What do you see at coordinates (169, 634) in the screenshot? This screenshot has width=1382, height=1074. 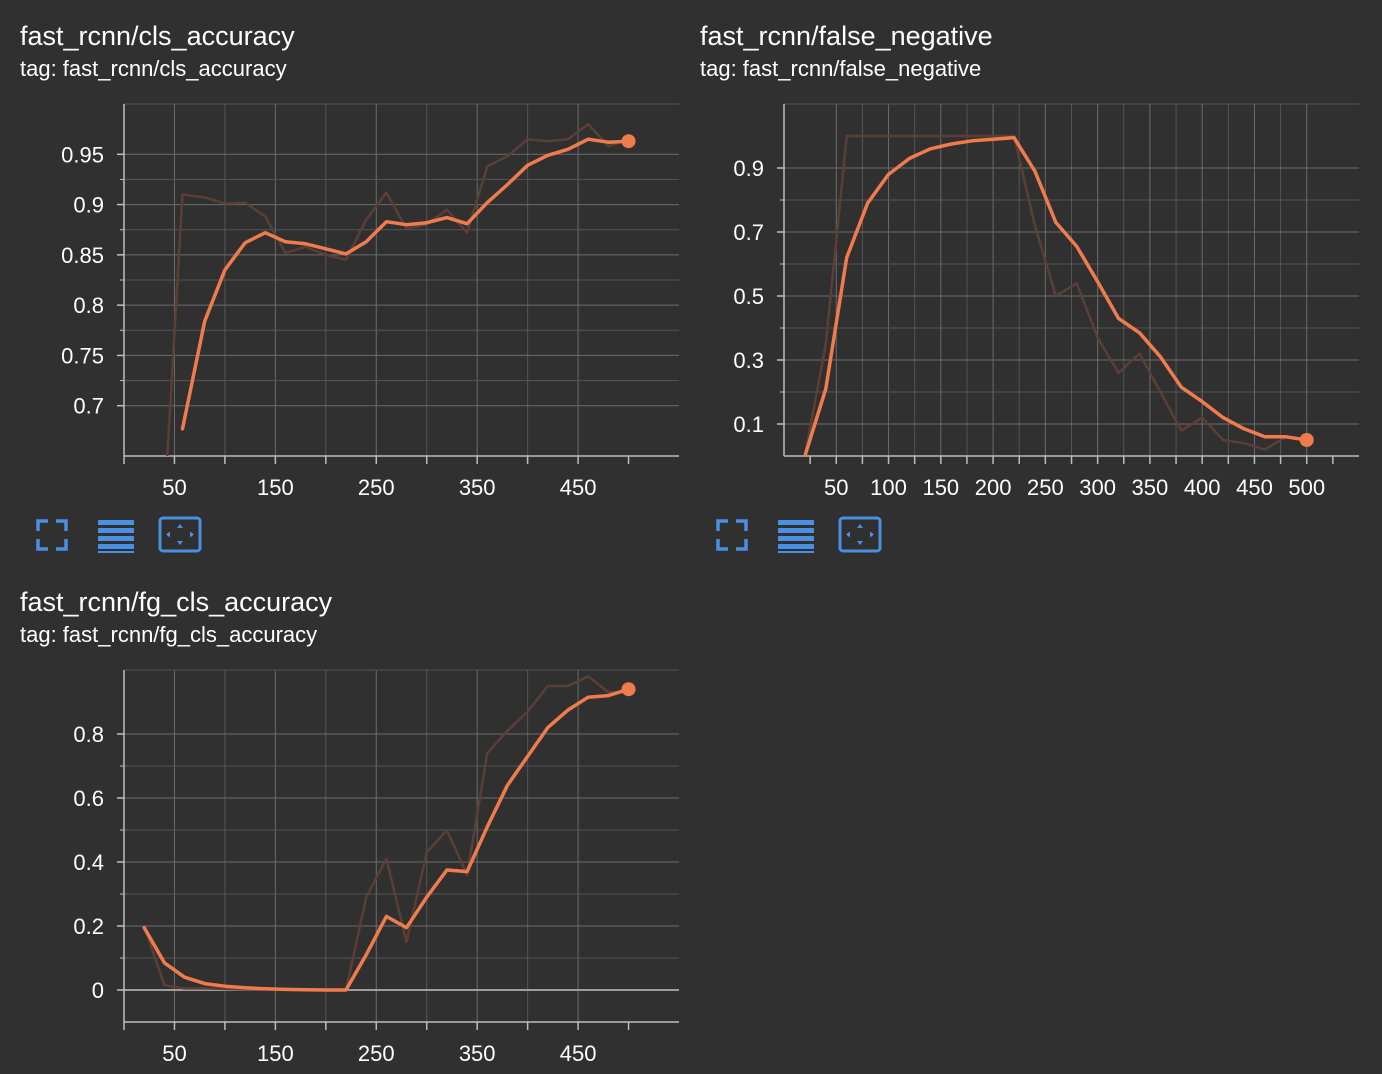 I see `card-tag: tag: fast_rcnn/fg_cls_accuracy` at bounding box center [169, 634].